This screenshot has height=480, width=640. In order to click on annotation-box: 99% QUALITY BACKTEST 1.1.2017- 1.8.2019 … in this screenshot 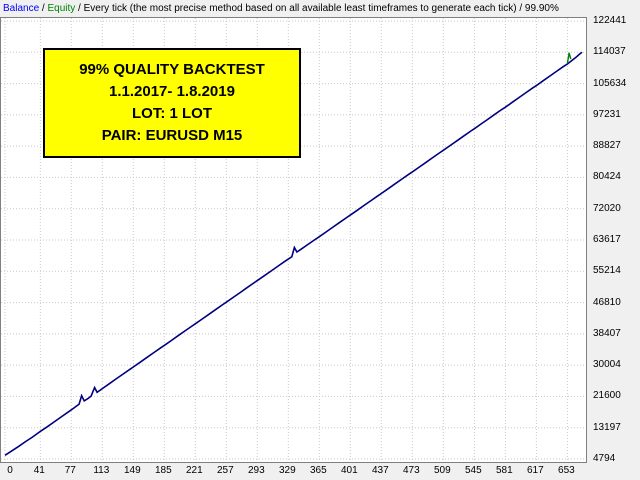, I will do `click(172, 103)`.